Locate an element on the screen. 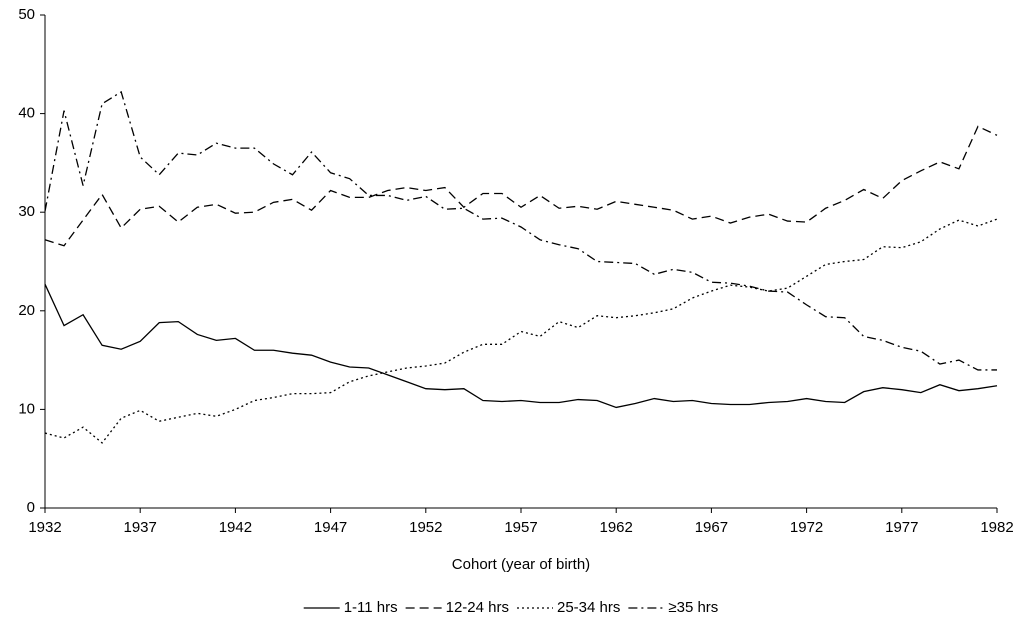 Image resolution: width=1023 pixels, height=625 pixels. x-tick-label: 1962 is located at coordinates (616, 527).